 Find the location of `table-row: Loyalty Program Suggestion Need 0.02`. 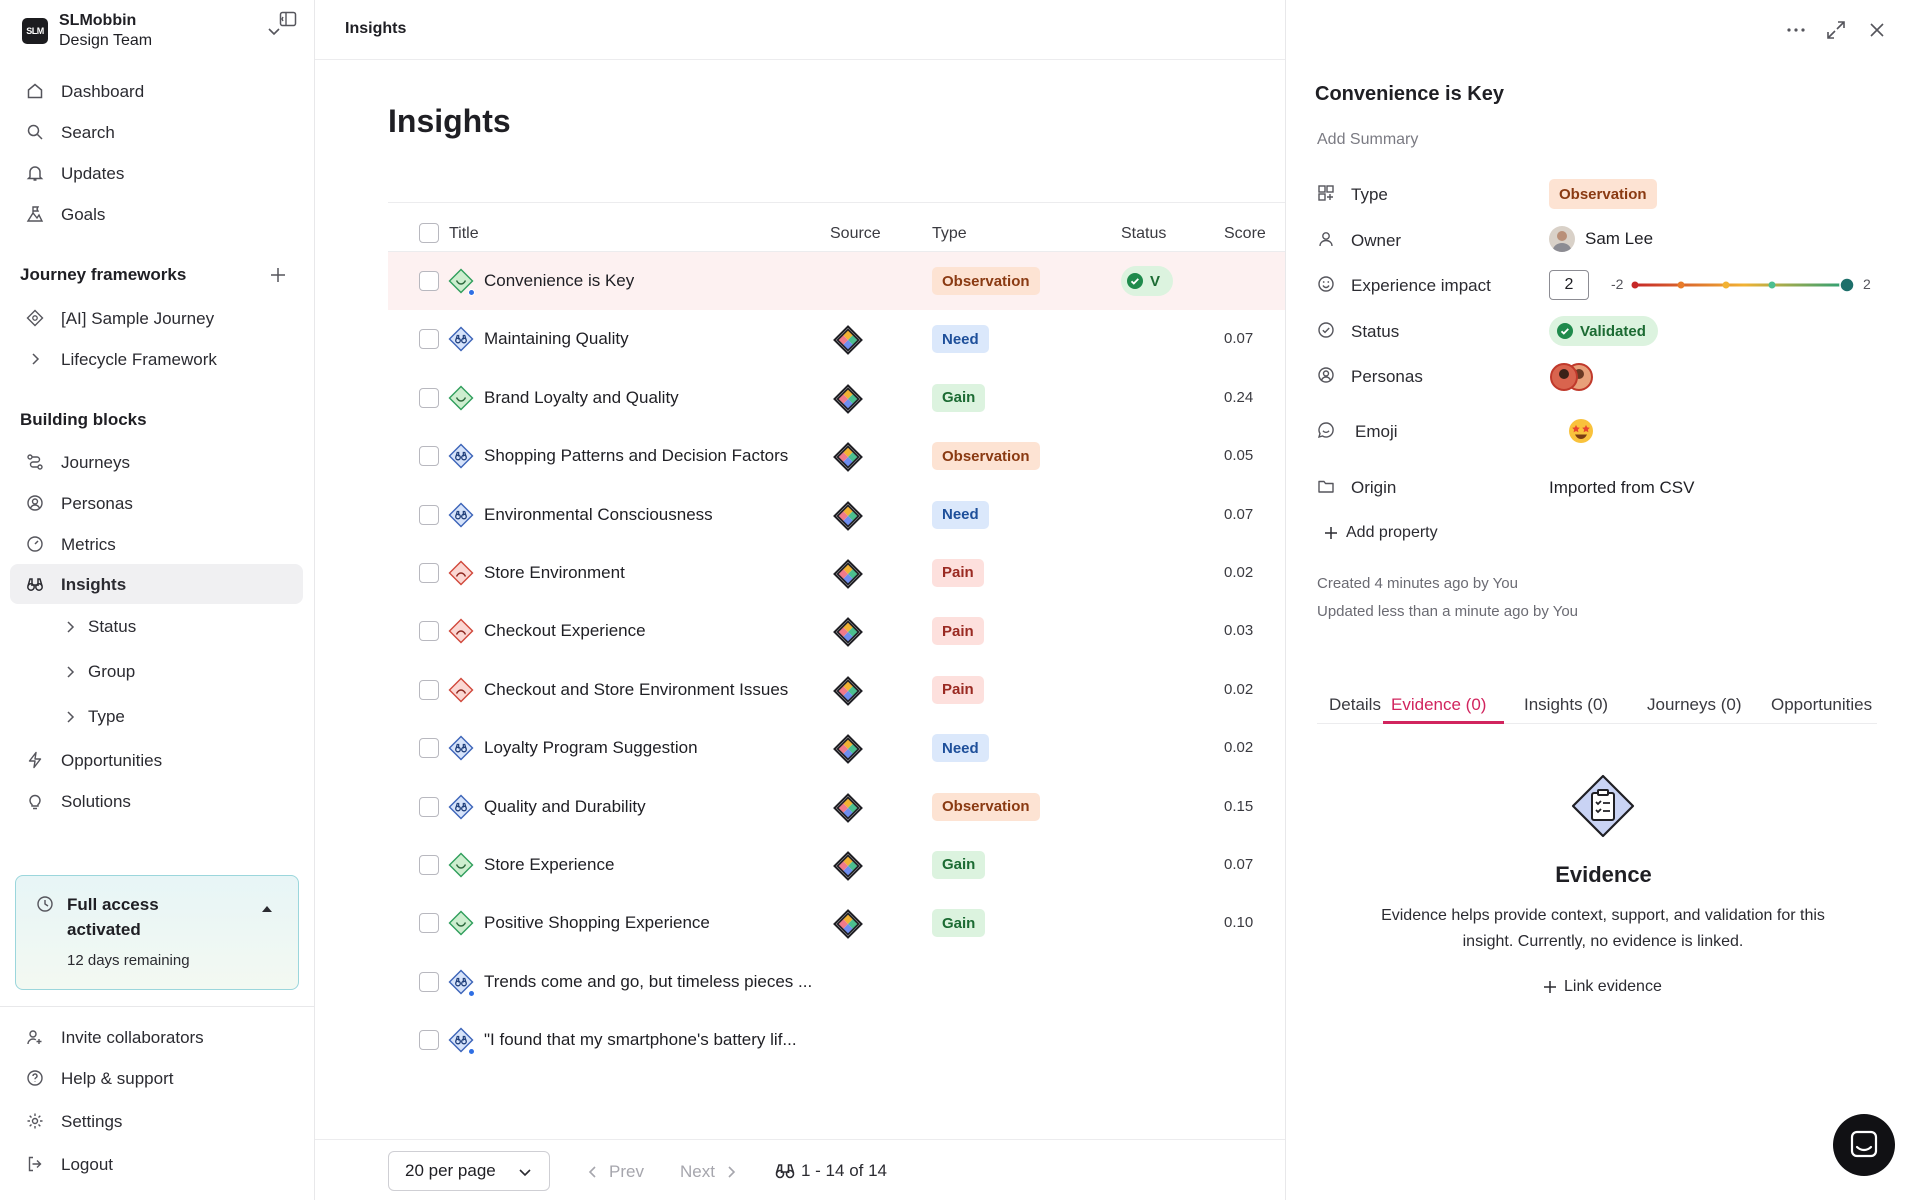

table-row: Loyalty Program Suggestion Need 0.02 is located at coordinates (836, 748).